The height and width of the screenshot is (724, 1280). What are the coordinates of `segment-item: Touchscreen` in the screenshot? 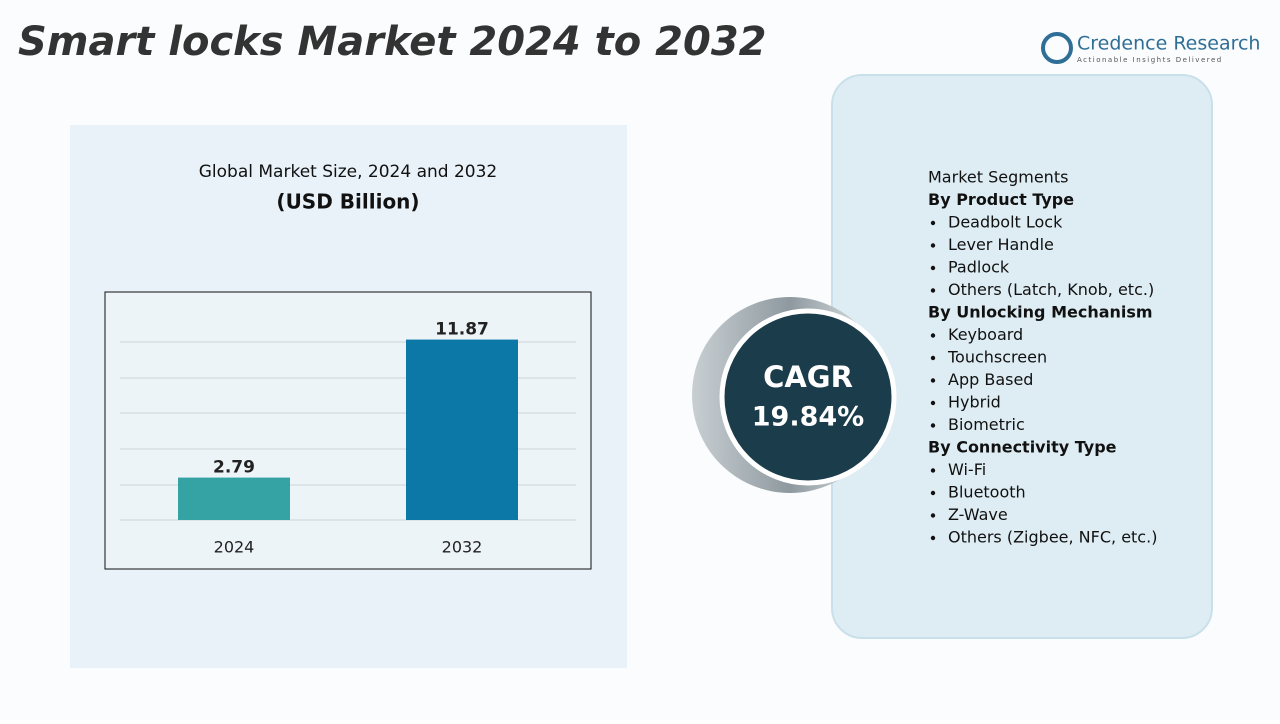 It's located at (997, 357).